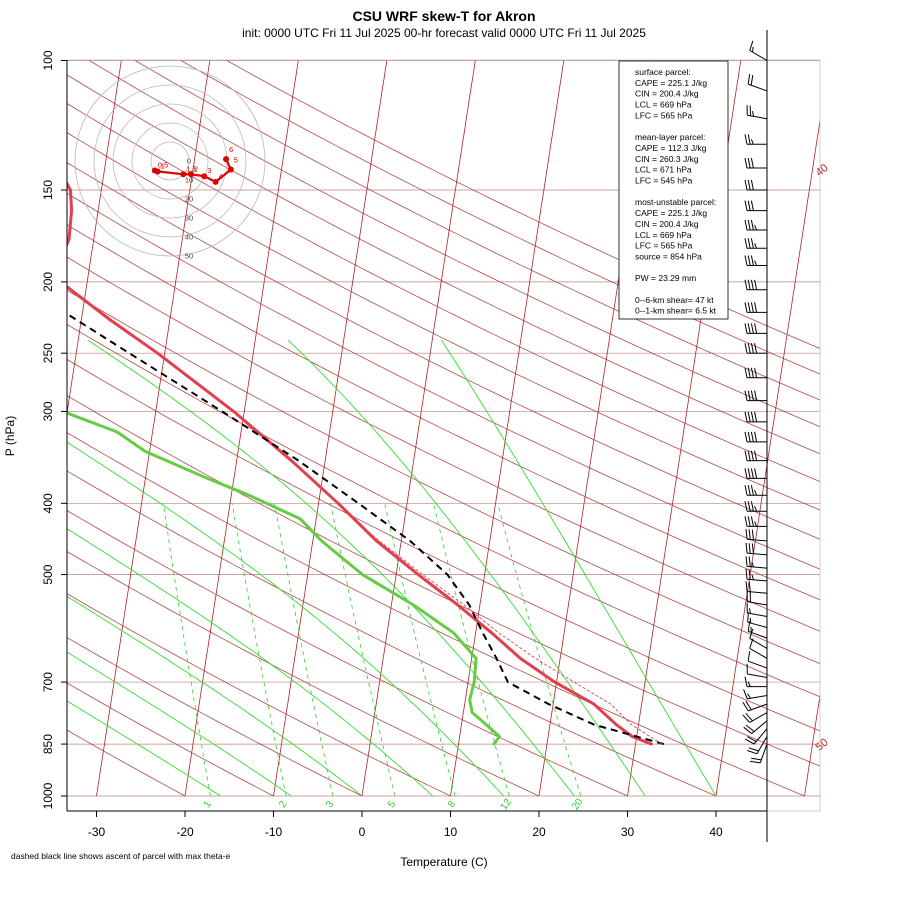 This screenshot has width=900, height=900. What do you see at coordinates (48, 574) in the screenshot?
I see `y-tick-label: 500` at bounding box center [48, 574].